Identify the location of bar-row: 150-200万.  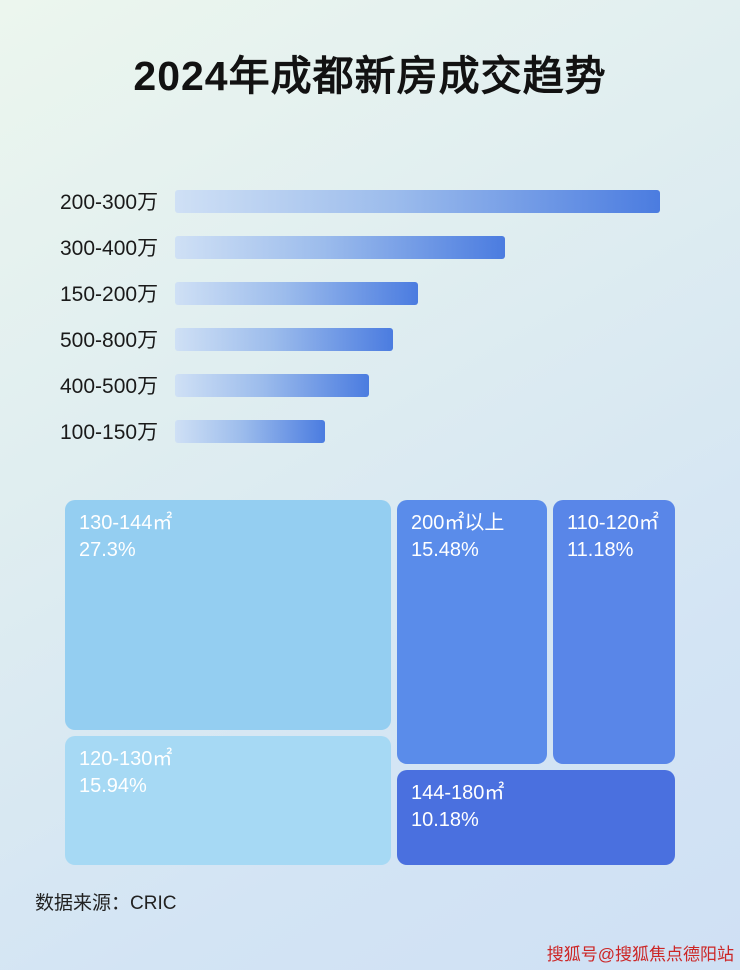
(370, 293).